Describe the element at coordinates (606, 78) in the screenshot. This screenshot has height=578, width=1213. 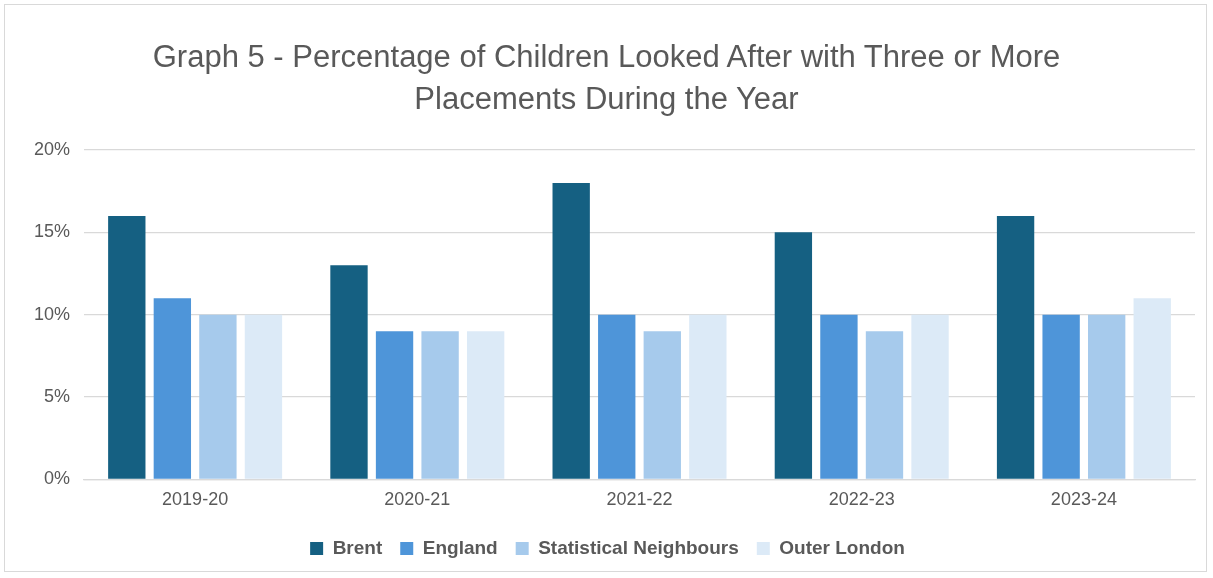
I see `chart-title: Graph 5 - Percentage of Children Looked After with Three or More Placements During the Year` at that location.